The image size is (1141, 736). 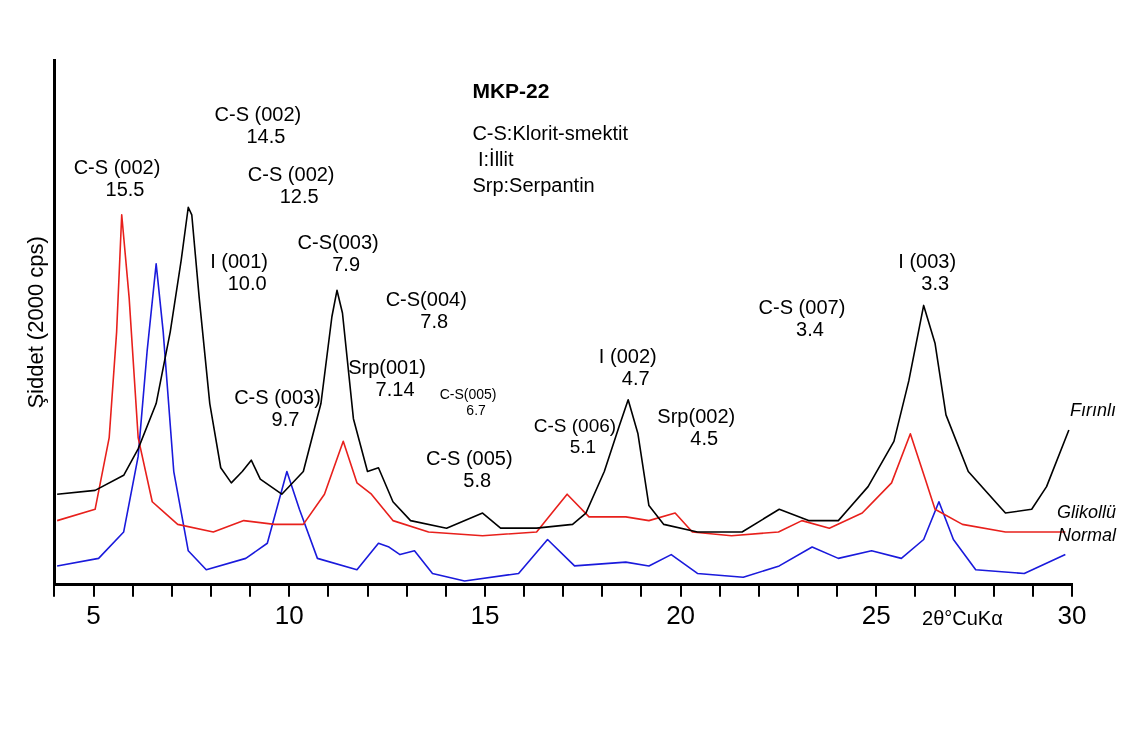 I want to click on x-tick-label: 15, so click(x=485, y=614).